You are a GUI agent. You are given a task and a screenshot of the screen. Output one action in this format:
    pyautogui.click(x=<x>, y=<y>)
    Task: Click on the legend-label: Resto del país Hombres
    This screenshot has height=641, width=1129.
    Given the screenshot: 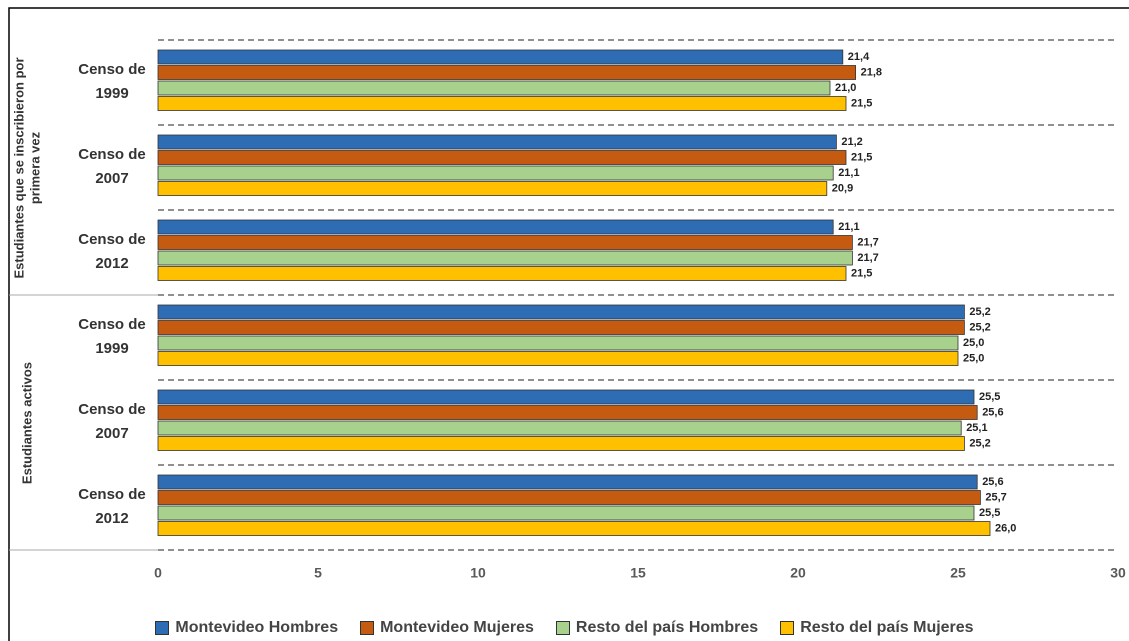 What is the action you would take?
    pyautogui.click(x=667, y=627)
    